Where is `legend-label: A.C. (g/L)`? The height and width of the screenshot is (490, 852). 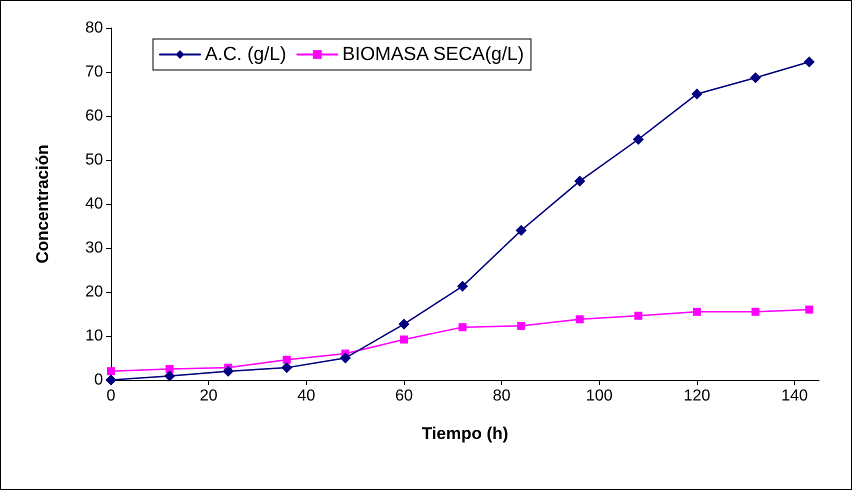 legend-label: A.C. (g/L) is located at coordinates (245, 54).